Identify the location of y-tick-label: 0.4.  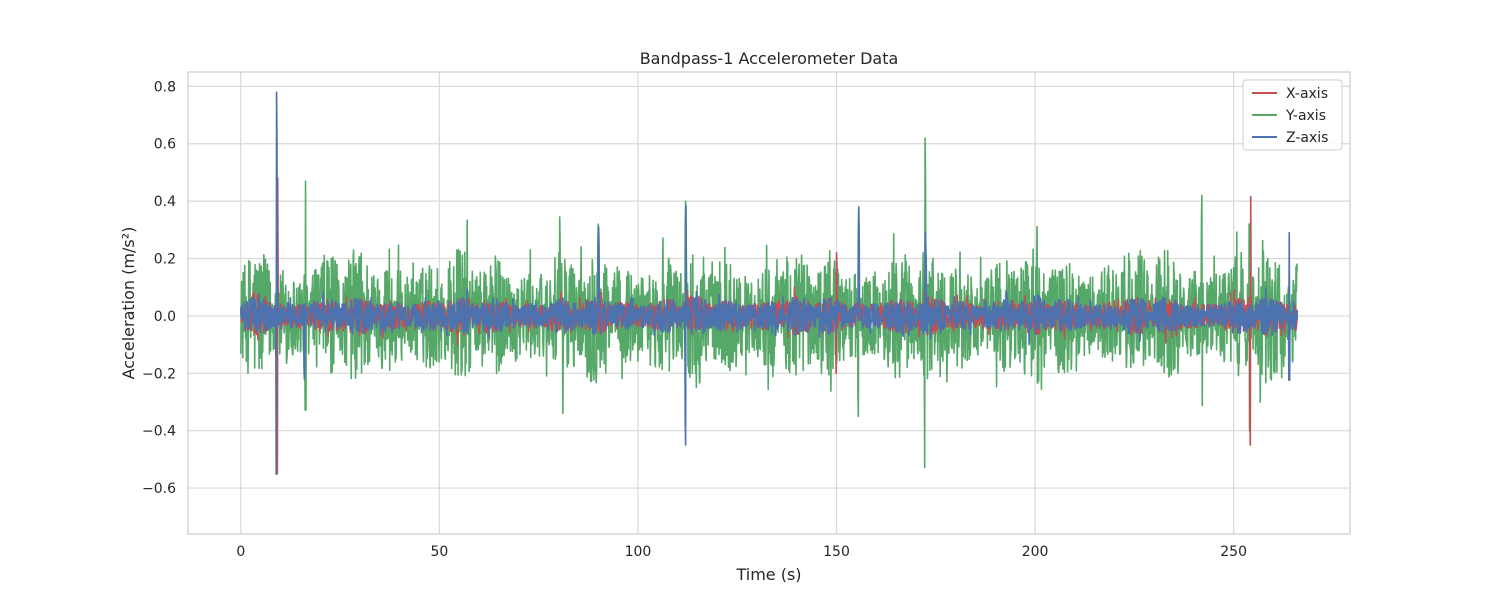
(165, 202).